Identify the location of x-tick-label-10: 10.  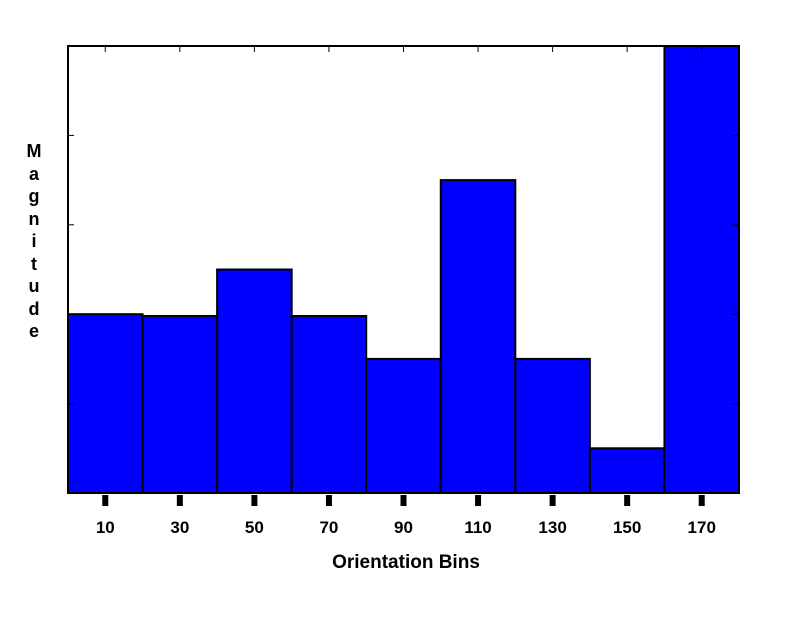
(105, 527).